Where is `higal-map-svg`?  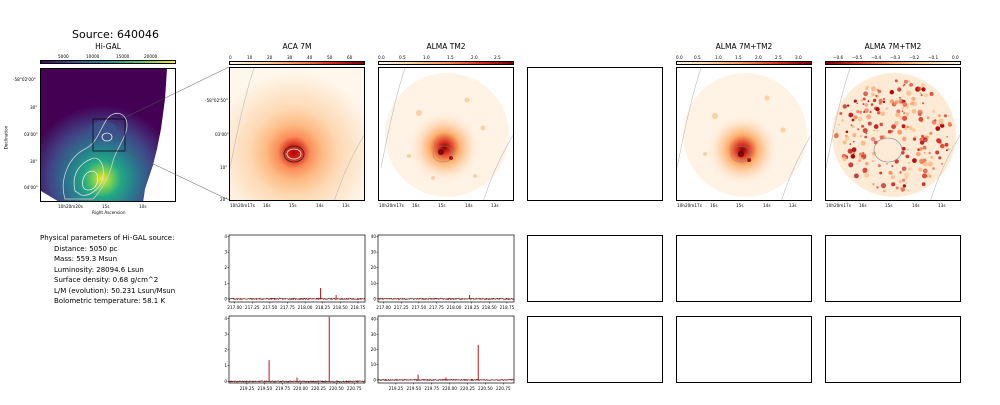
higal-map-svg is located at coordinates (108, 135).